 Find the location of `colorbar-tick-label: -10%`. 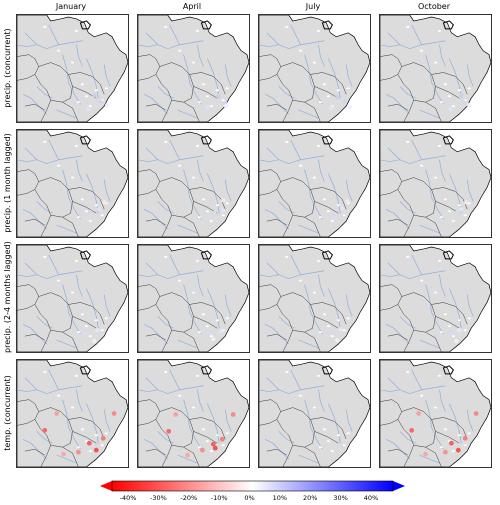

colorbar-tick-label: -10% is located at coordinates (219, 498).